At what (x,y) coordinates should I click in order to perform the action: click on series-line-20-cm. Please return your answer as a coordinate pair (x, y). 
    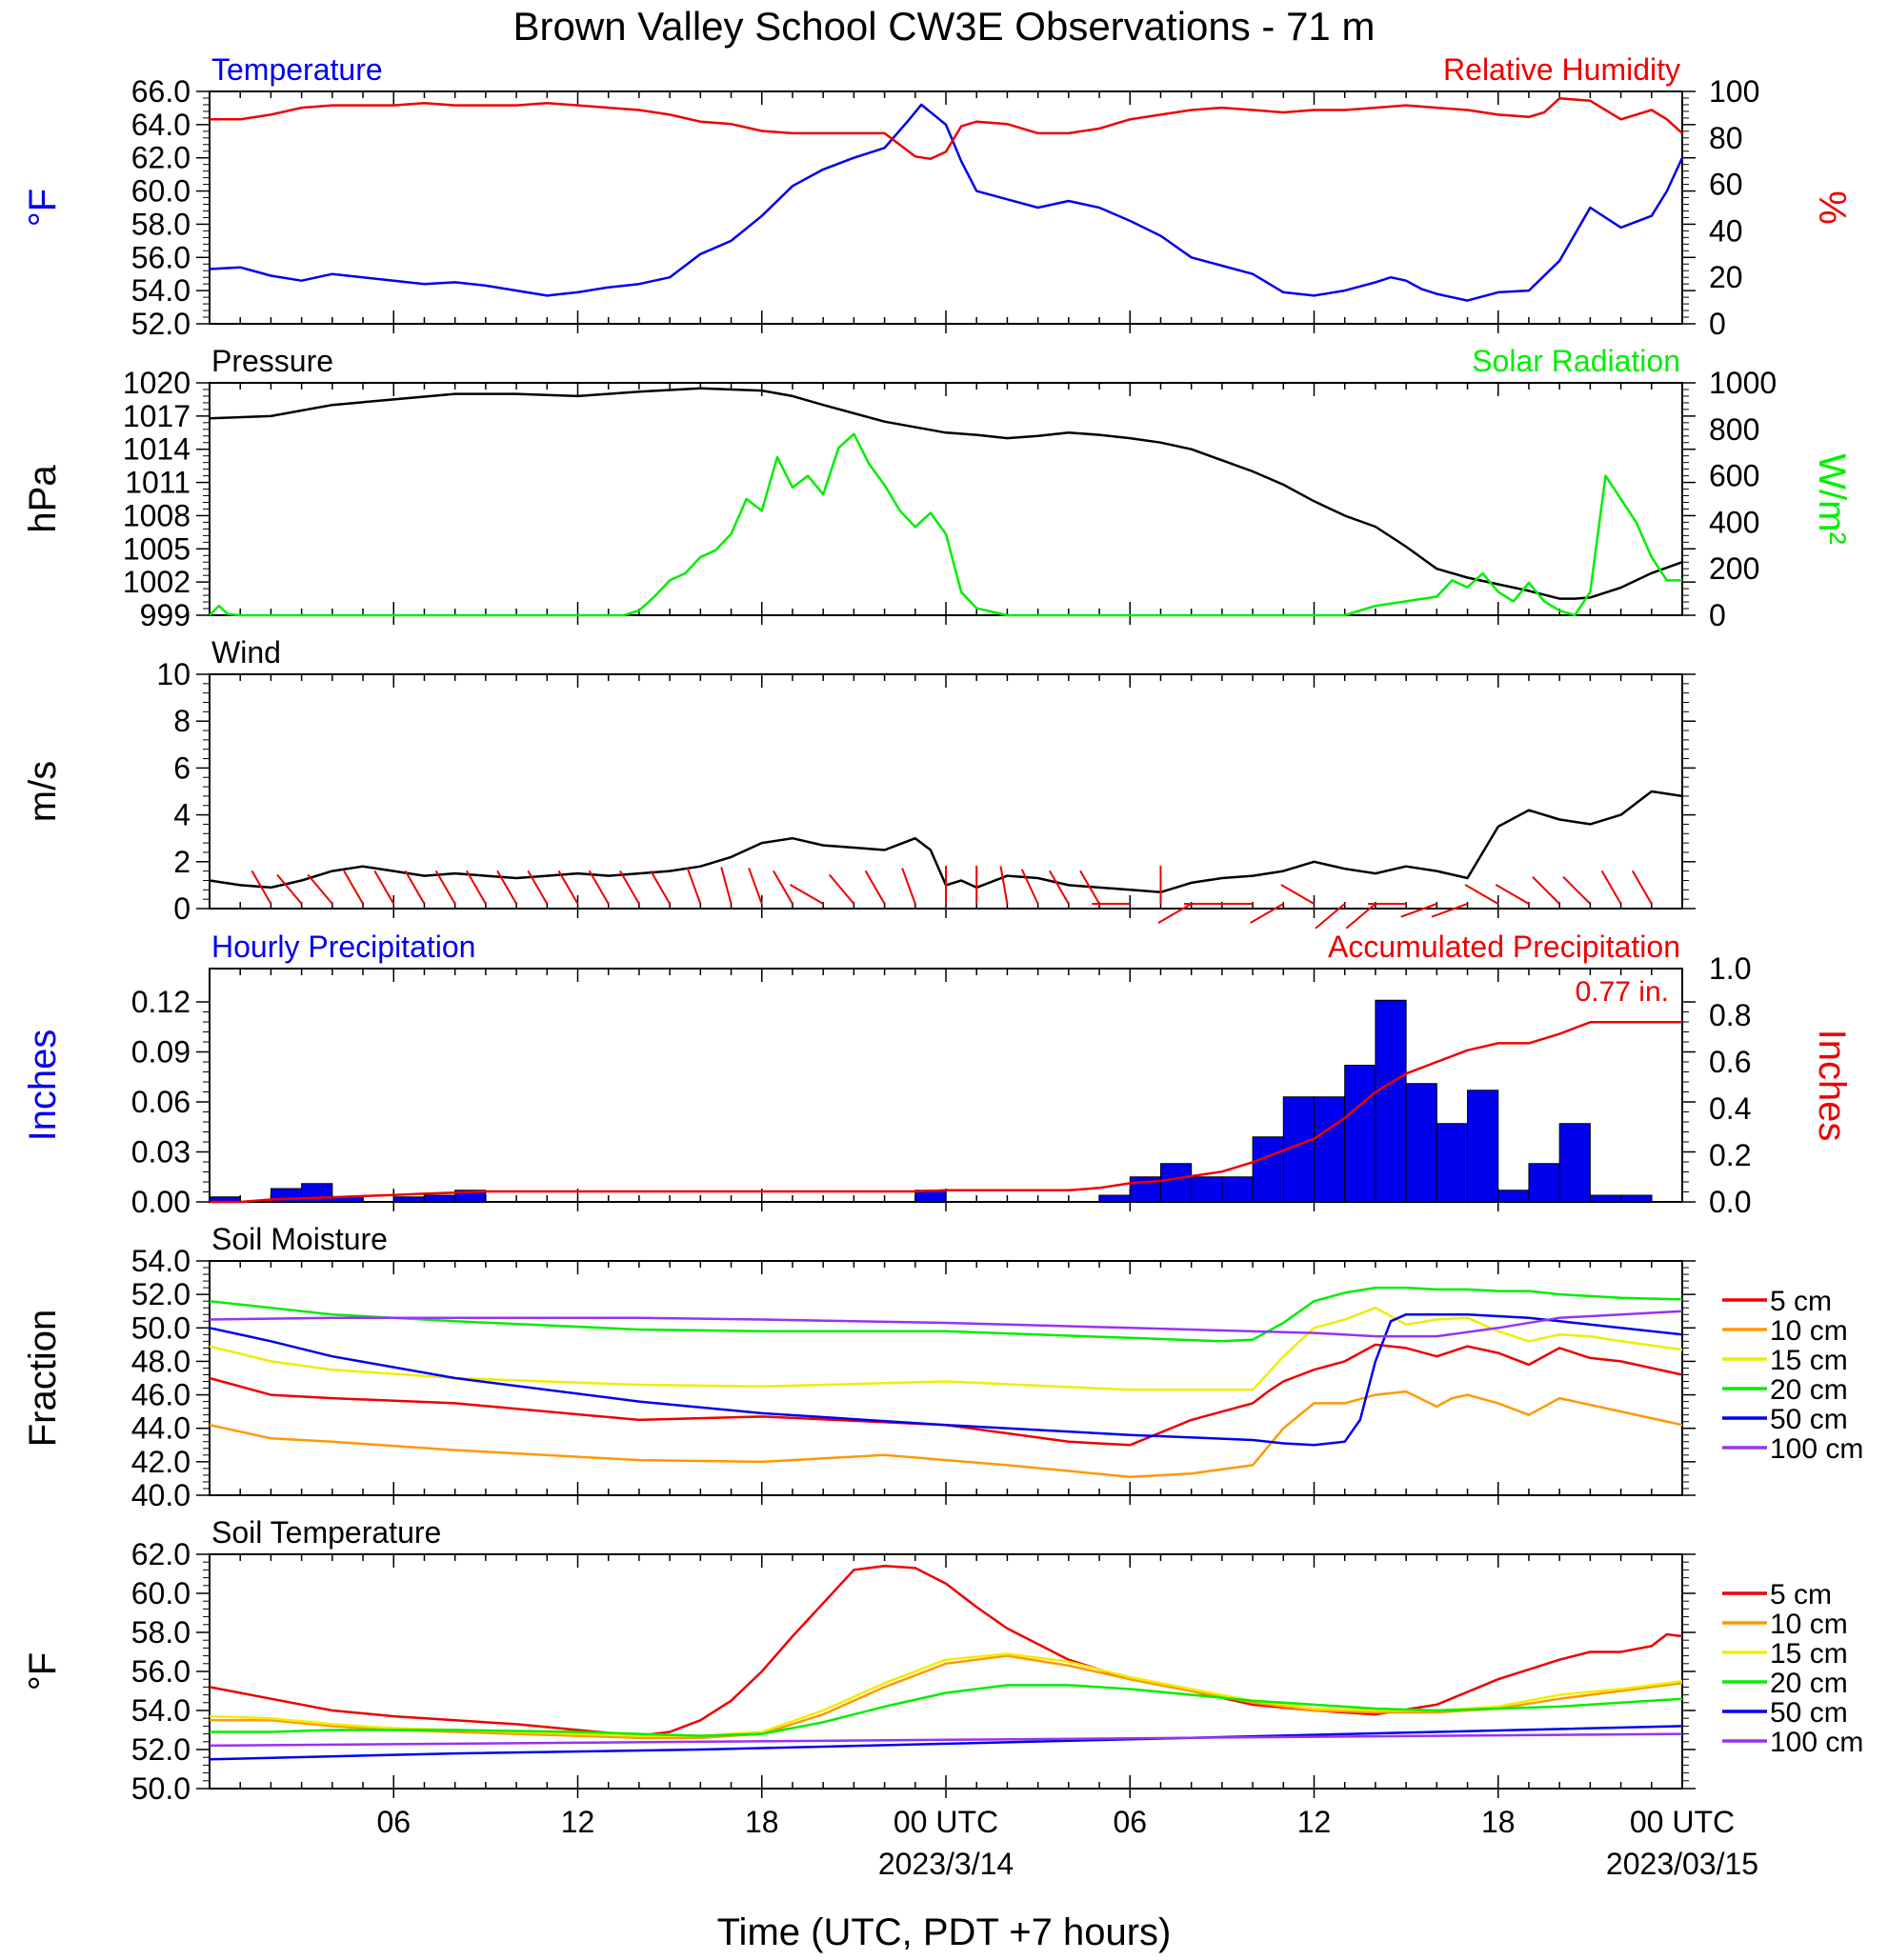
    Looking at the image, I should click on (946, 1314).